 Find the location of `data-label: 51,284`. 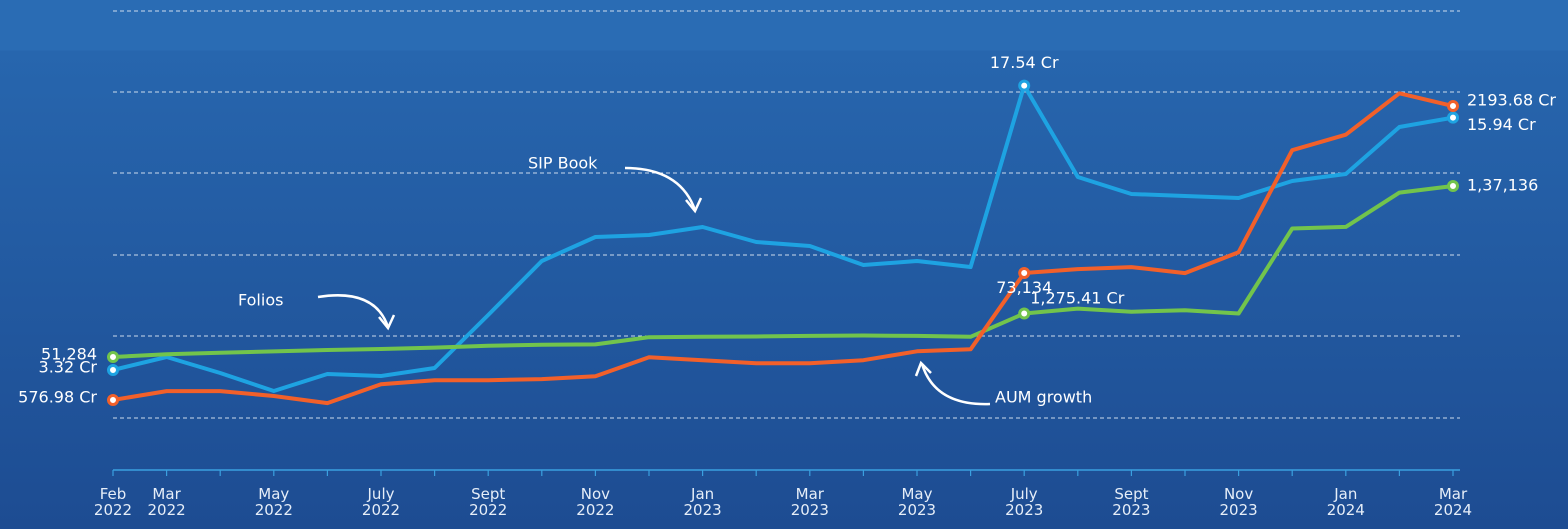

data-label: 51,284 is located at coordinates (69, 354).